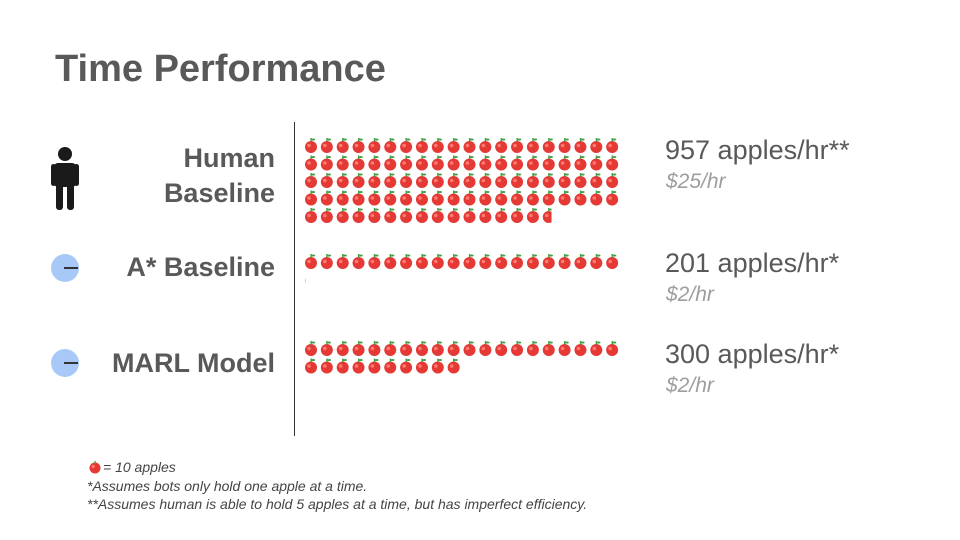 This screenshot has width=960, height=540. I want to click on category-label-astar: A* Baseline, so click(200, 267).